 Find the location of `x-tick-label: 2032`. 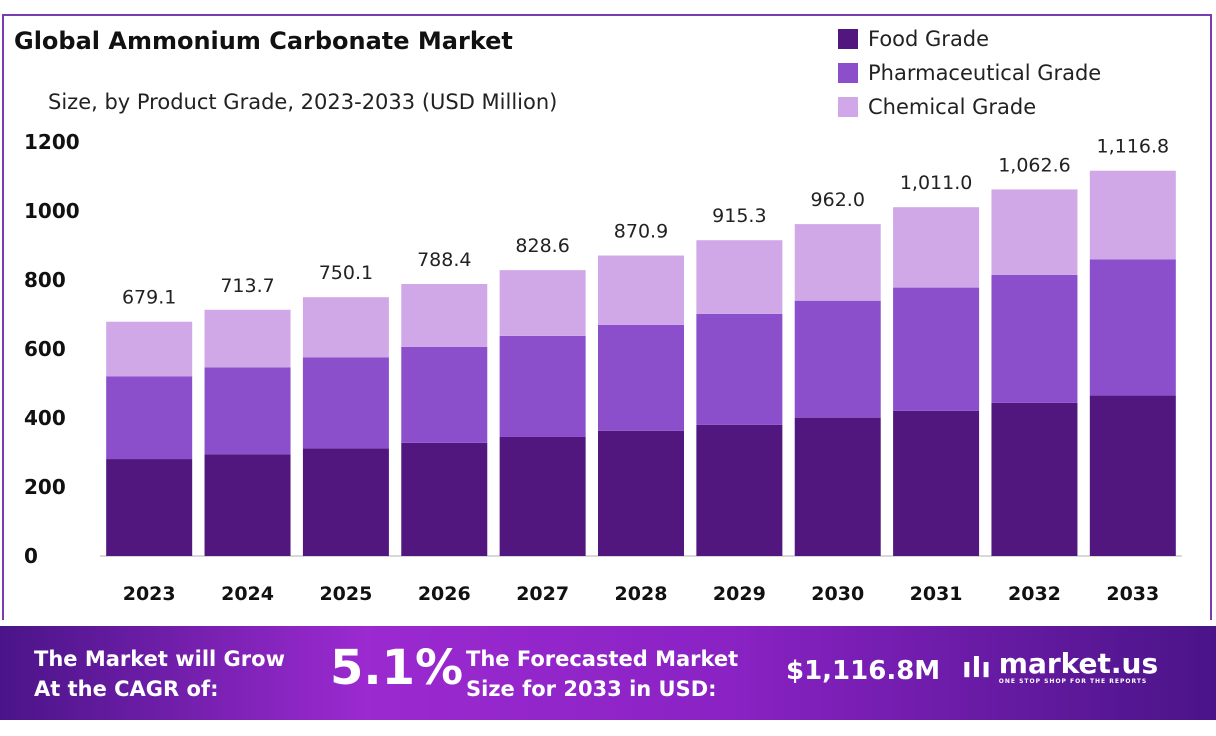

x-tick-label: 2032 is located at coordinates (1034, 594).